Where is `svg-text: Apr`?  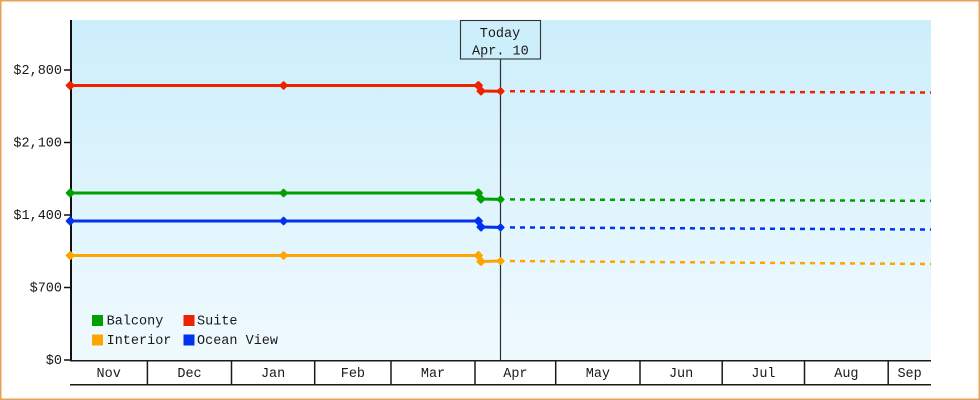 svg-text: Apr is located at coordinates (515, 374).